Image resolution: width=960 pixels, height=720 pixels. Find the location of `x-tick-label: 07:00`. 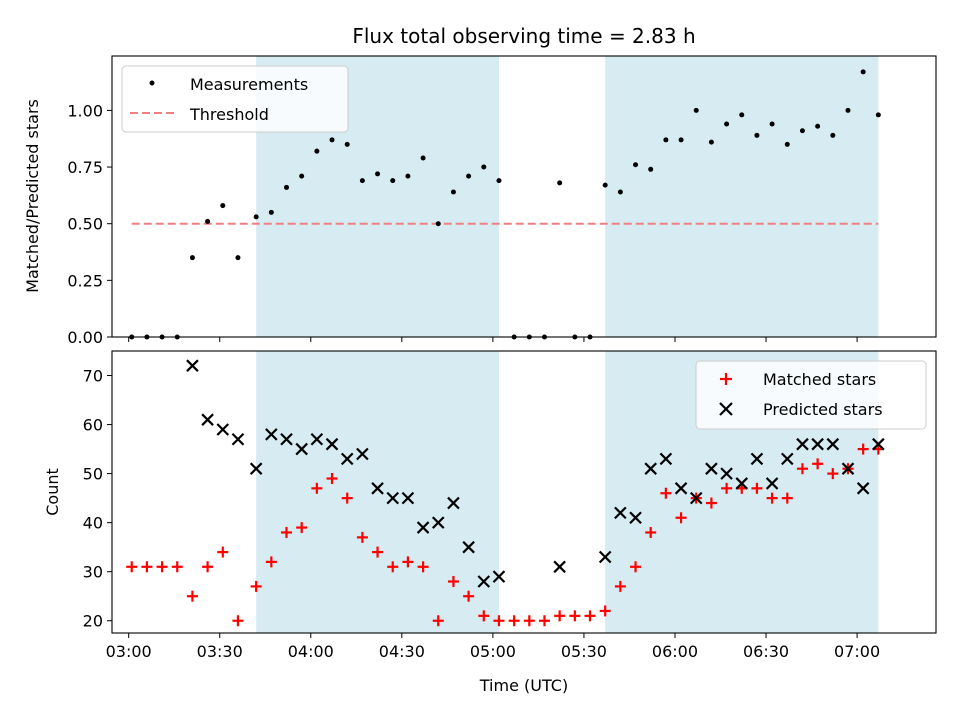

x-tick-label: 07:00 is located at coordinates (857, 651).